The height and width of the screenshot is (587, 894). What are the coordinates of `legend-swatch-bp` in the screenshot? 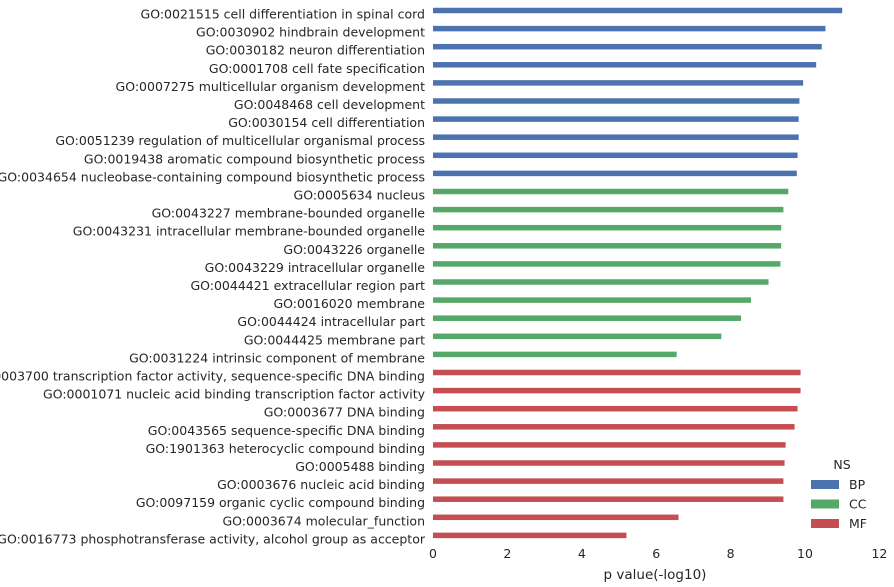 It's located at (825, 484).